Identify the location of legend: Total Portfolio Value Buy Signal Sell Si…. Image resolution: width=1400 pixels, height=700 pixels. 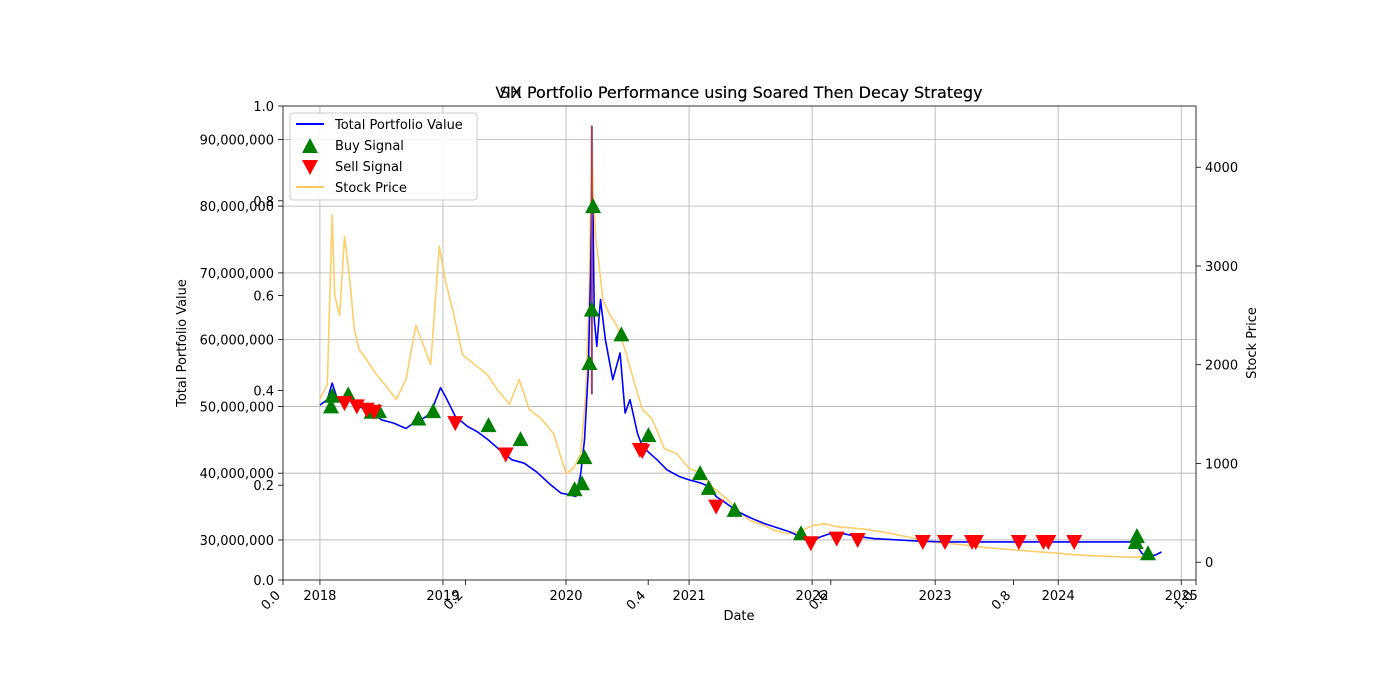
(383, 156).